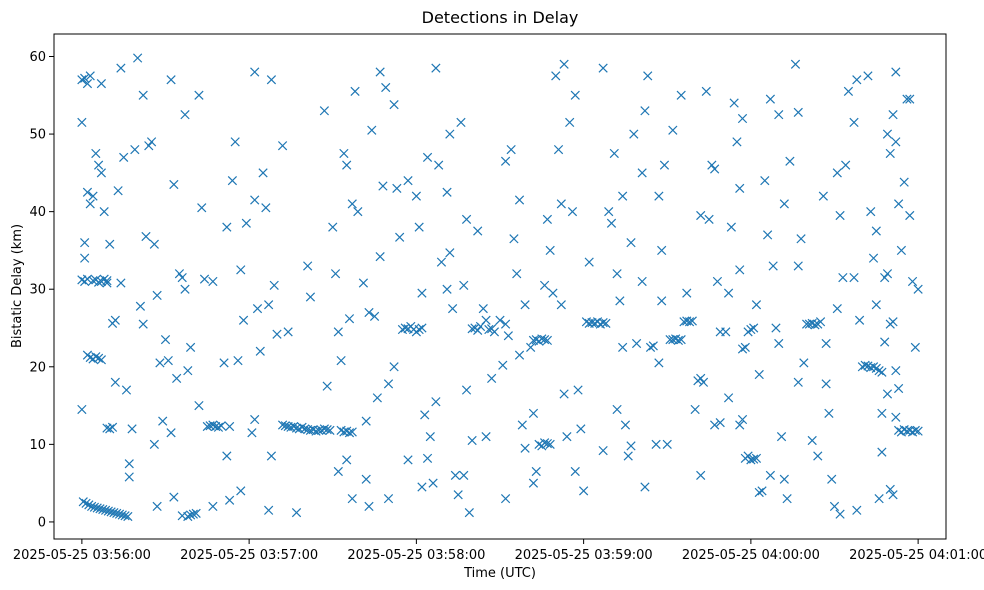 This screenshot has width=984, height=590. Describe the element at coordinates (751, 555) in the screenshot. I see `x-tick-label: 2025-05-25 04:00:00` at that location.